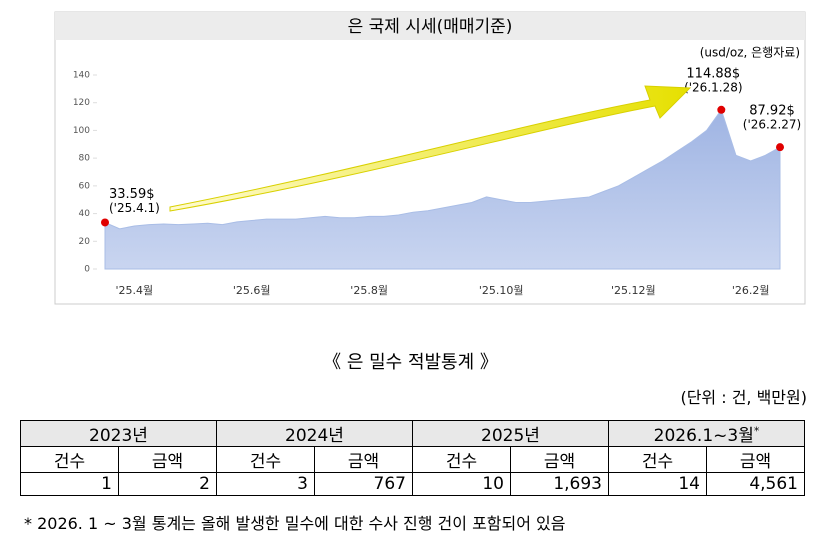 The image size is (821, 539). Describe the element at coordinates (132, 194) in the screenshot. I see `value-label: 33.59$` at that location.